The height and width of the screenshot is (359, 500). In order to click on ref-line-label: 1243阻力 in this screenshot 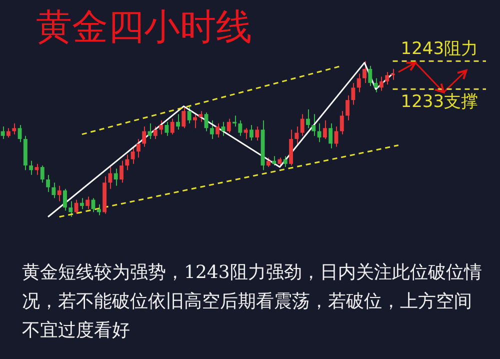, I will do `click(439, 49)`.